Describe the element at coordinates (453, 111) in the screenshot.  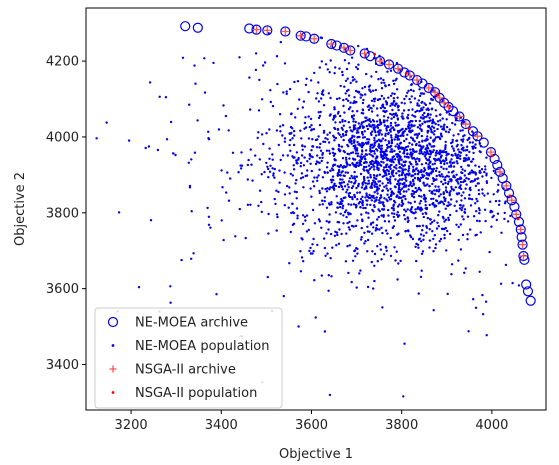
I see `ne-moea-archive-point` at that location.